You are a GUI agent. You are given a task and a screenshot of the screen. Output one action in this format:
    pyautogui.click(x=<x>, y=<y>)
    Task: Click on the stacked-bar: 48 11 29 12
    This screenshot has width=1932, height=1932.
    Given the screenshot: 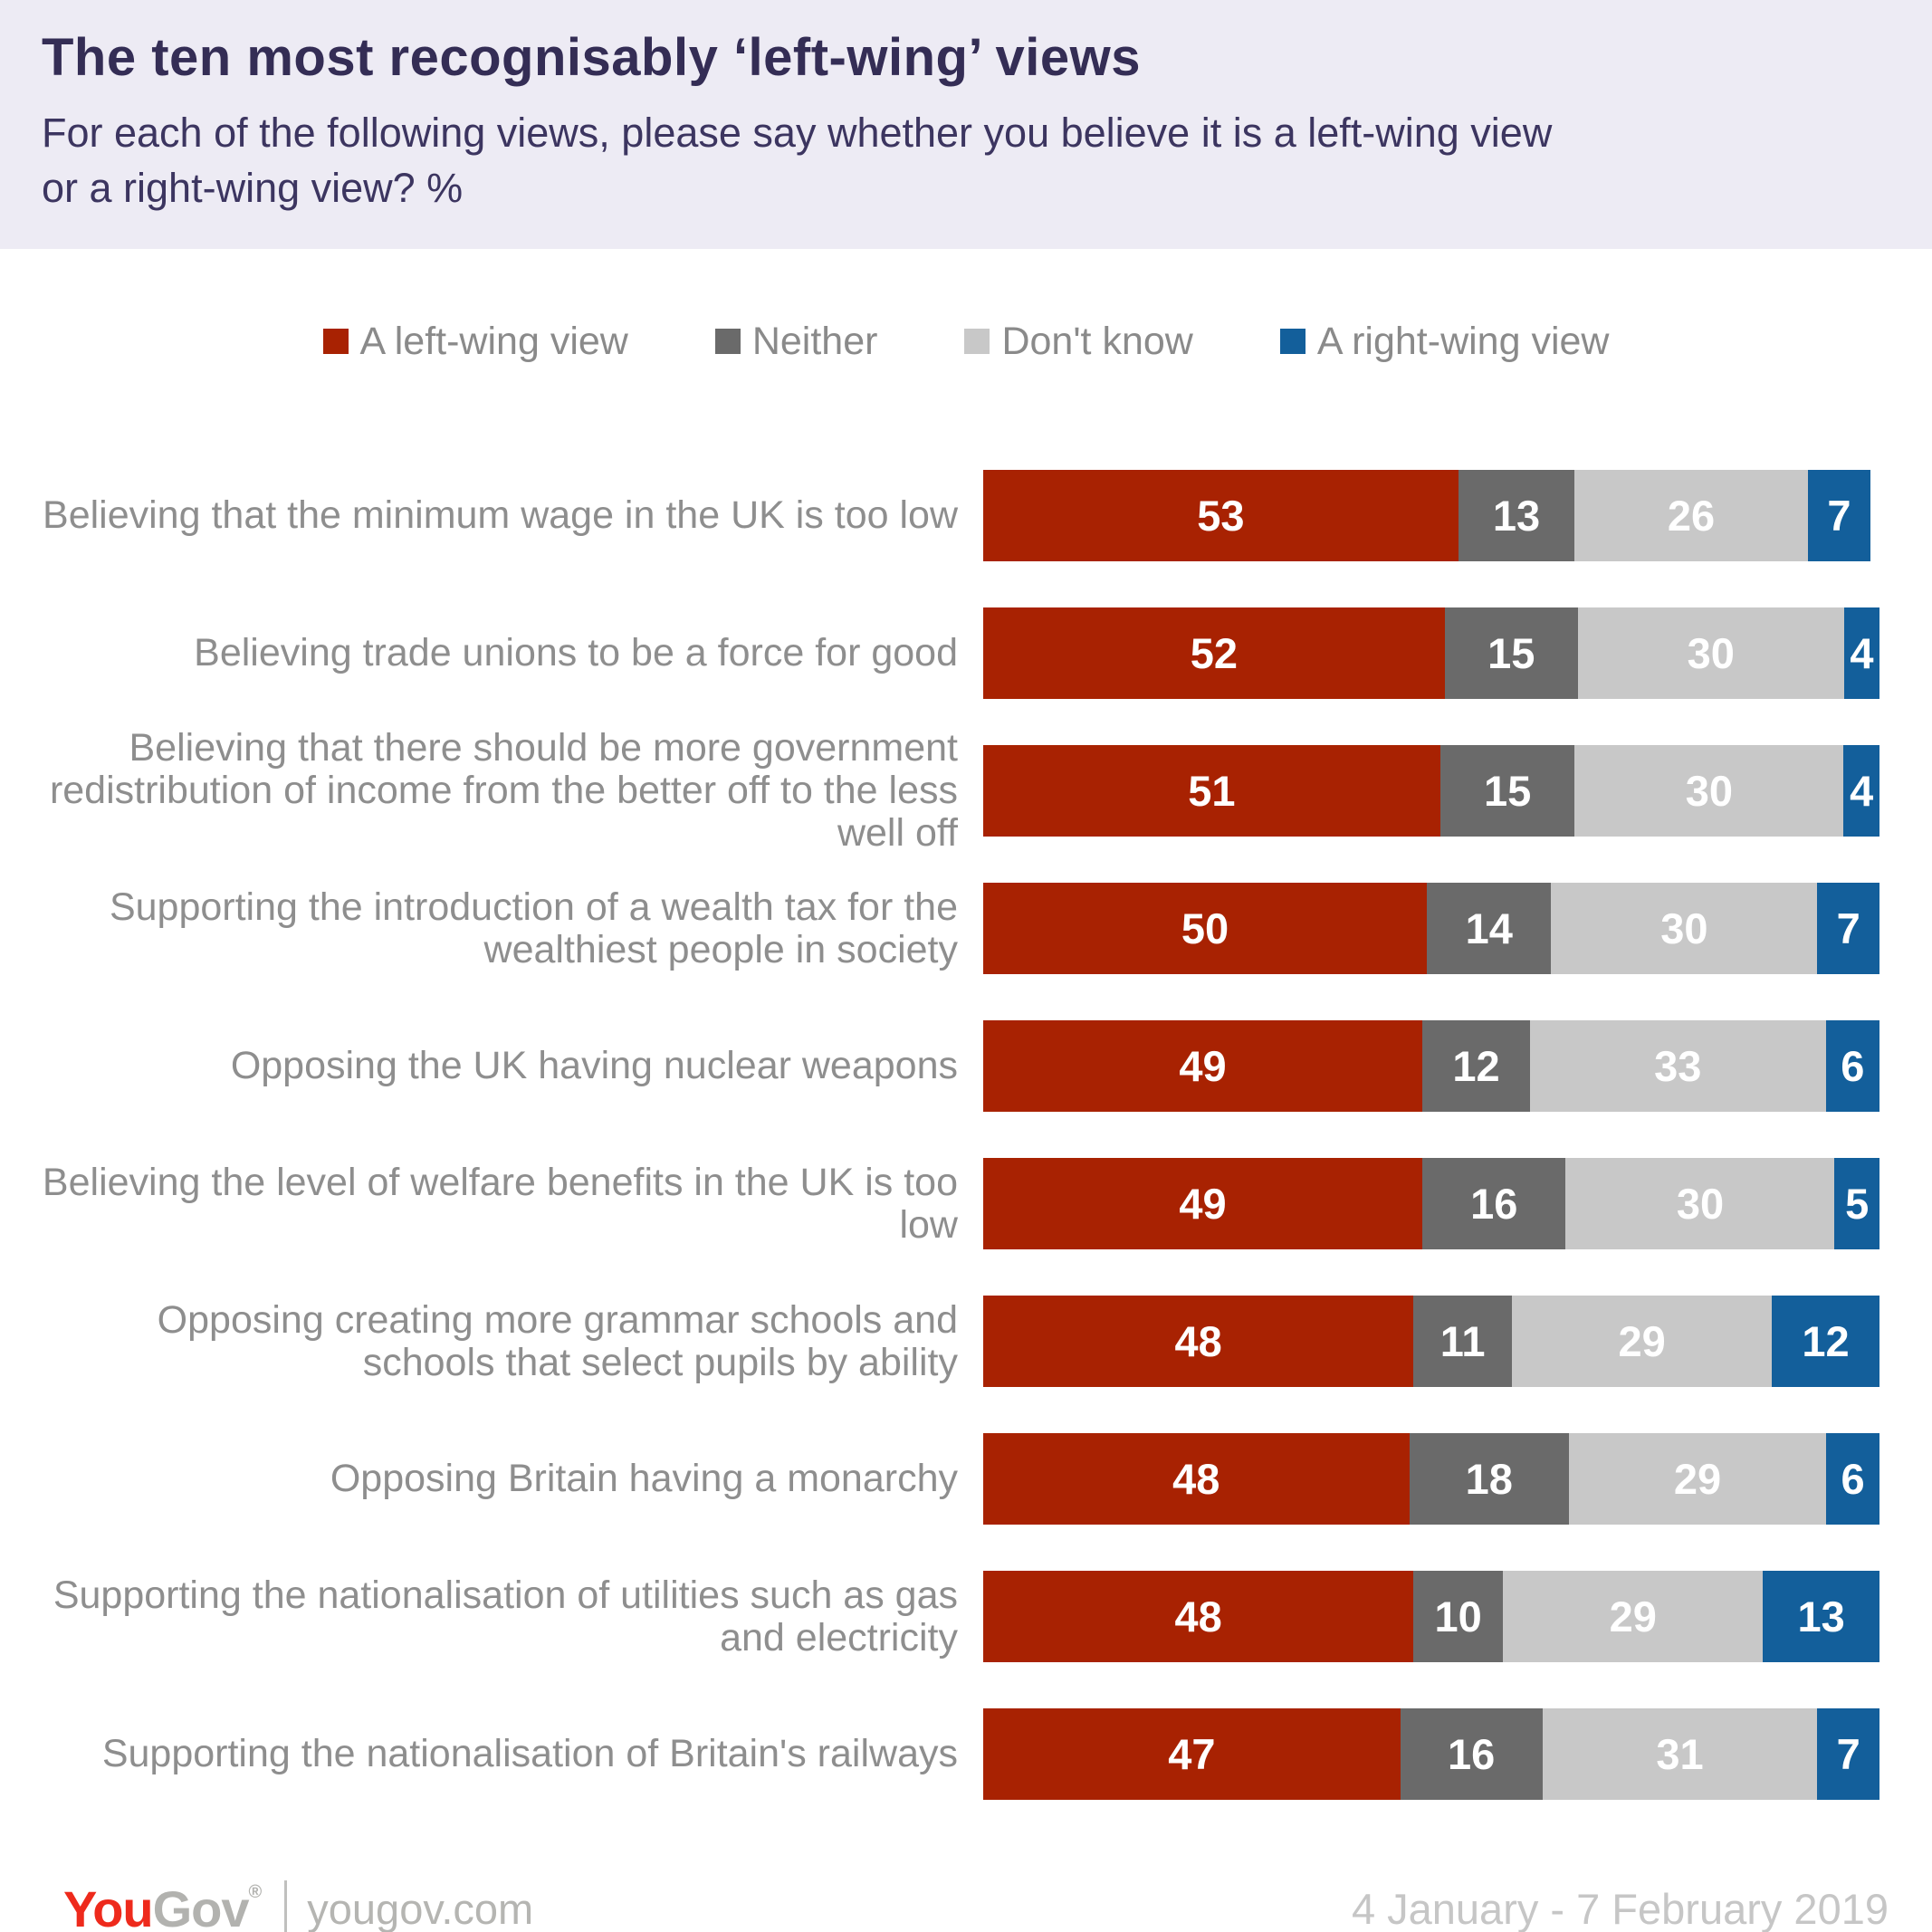 What is the action you would take?
    pyautogui.click(x=1431, y=1341)
    